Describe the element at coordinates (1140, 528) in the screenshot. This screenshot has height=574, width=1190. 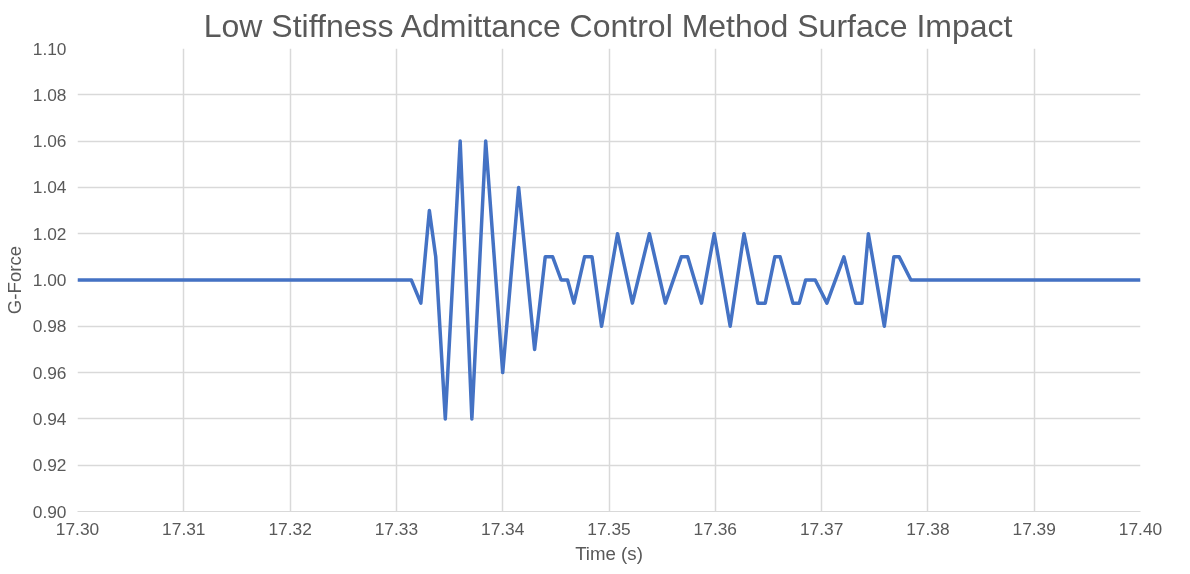
I see `x-tick-label: 17.40` at that location.